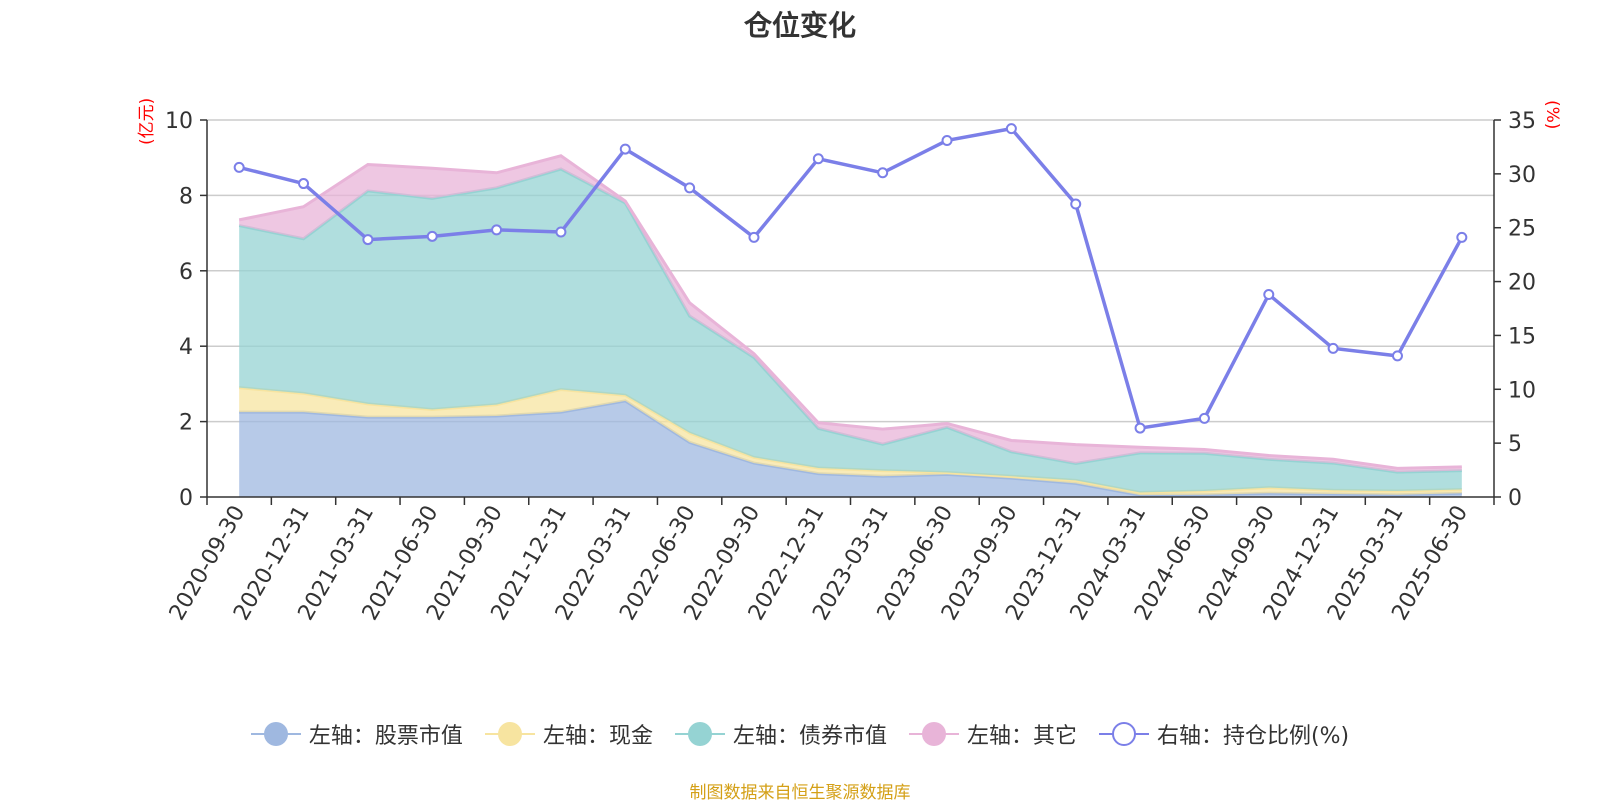  Describe the element at coordinates (179, 121) in the screenshot. I see `left-axis-tick-label: 10` at that location.